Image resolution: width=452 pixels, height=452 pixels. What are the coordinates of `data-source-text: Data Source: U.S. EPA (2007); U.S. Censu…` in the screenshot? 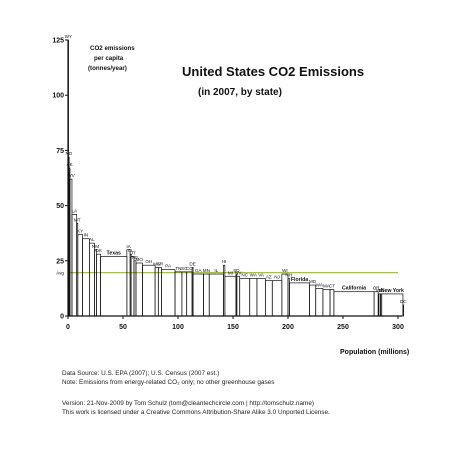 It's located at (141, 373).